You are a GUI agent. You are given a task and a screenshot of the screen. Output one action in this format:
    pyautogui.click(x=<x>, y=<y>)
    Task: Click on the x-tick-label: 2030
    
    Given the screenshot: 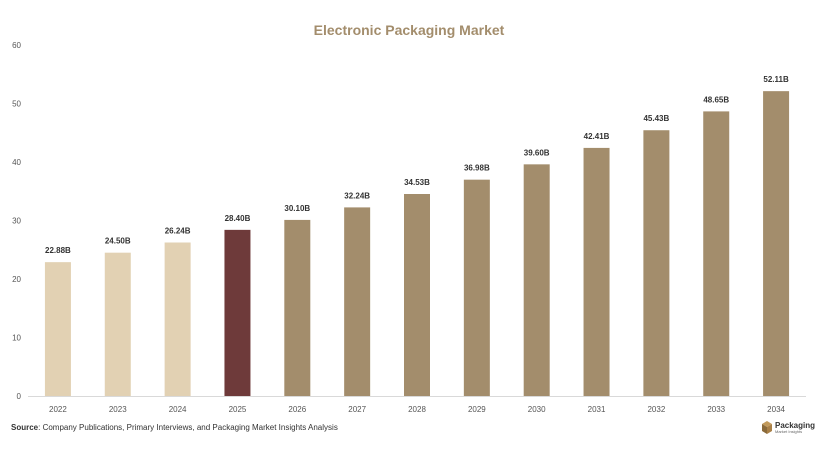 What is the action you would take?
    pyautogui.click(x=537, y=409)
    